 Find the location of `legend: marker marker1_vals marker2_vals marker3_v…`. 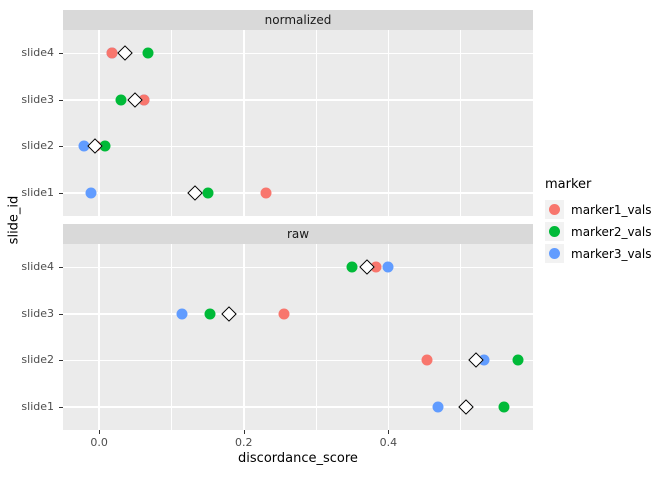

legend: marker marker1_vals marker2_vals marker3_v… is located at coordinates (607, 221).